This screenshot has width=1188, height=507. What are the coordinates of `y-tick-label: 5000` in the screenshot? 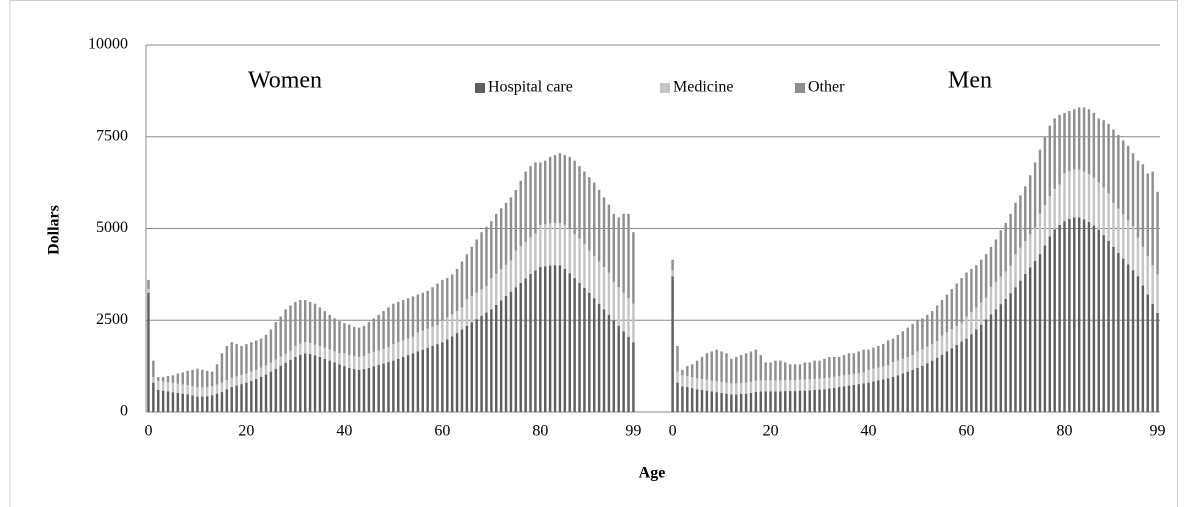 It's located at (112, 227).